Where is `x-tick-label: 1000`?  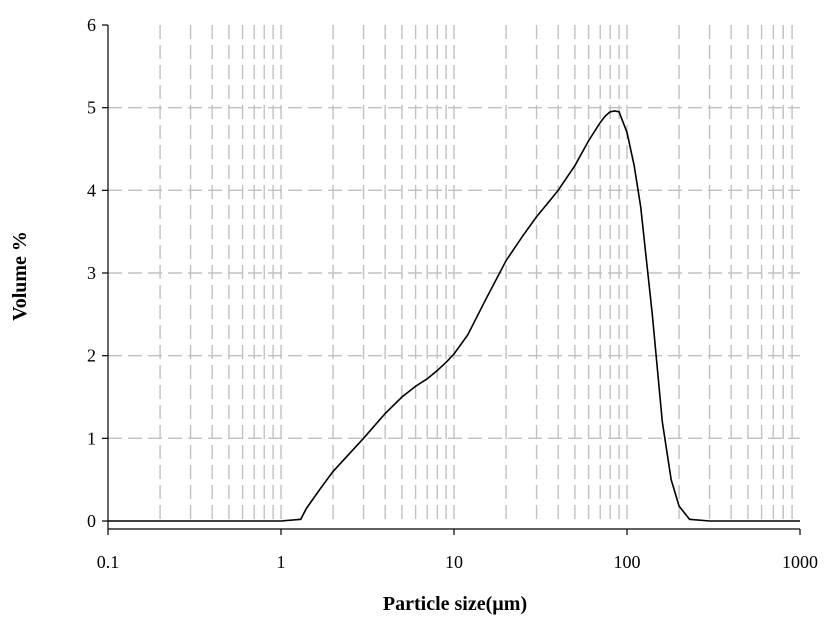
x-tick-label: 1000 is located at coordinates (800, 562).